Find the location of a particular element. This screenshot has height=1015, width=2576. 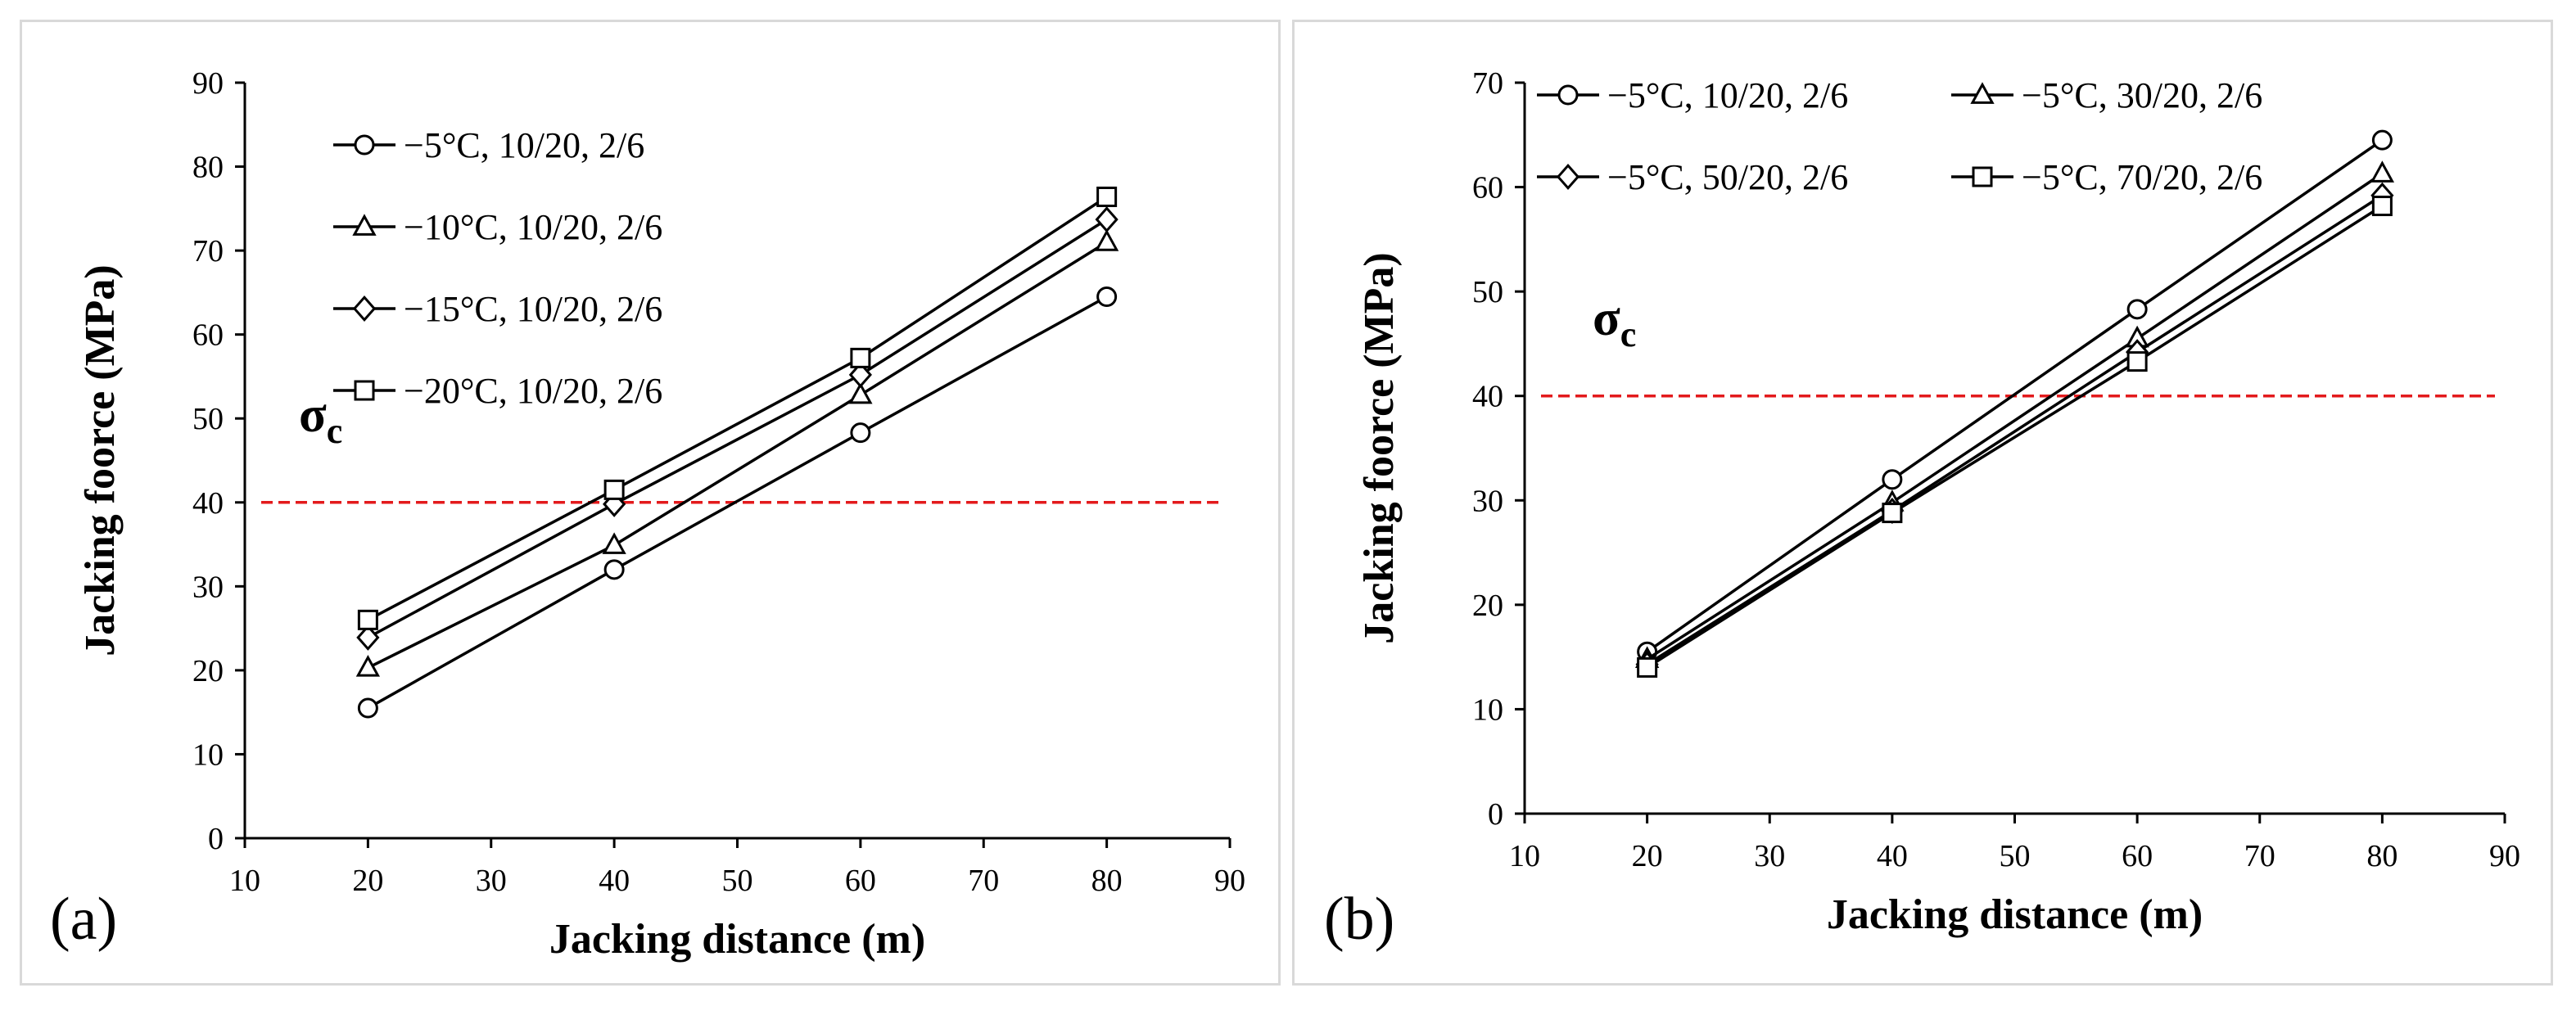

x-tick-label-b: 50 is located at coordinates (2015, 856).